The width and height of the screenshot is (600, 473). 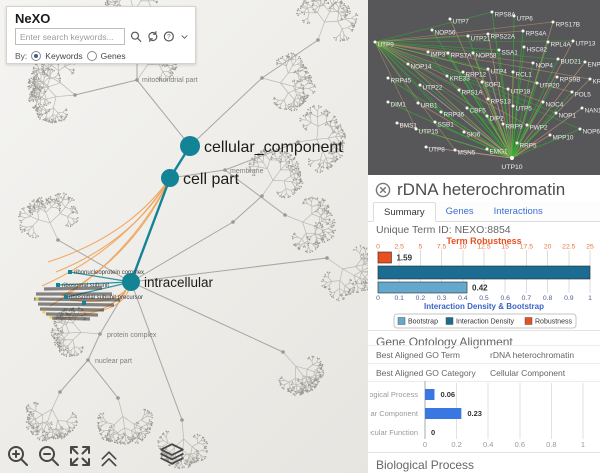 I want to click on network-node-bud21, so click(x=558, y=59).